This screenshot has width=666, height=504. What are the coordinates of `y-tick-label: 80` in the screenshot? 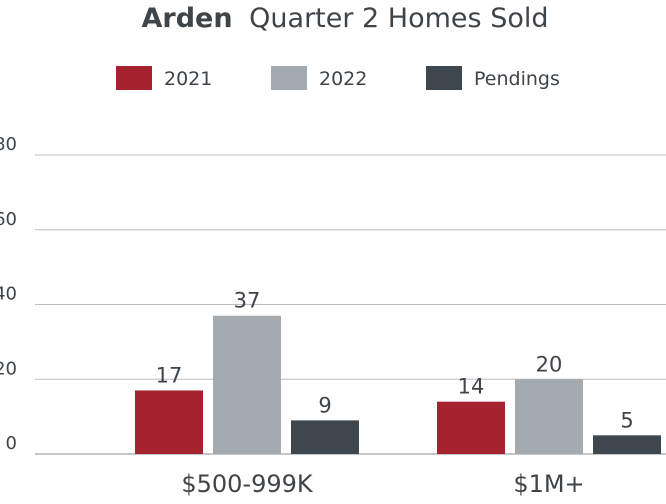 It's located at (8, 144).